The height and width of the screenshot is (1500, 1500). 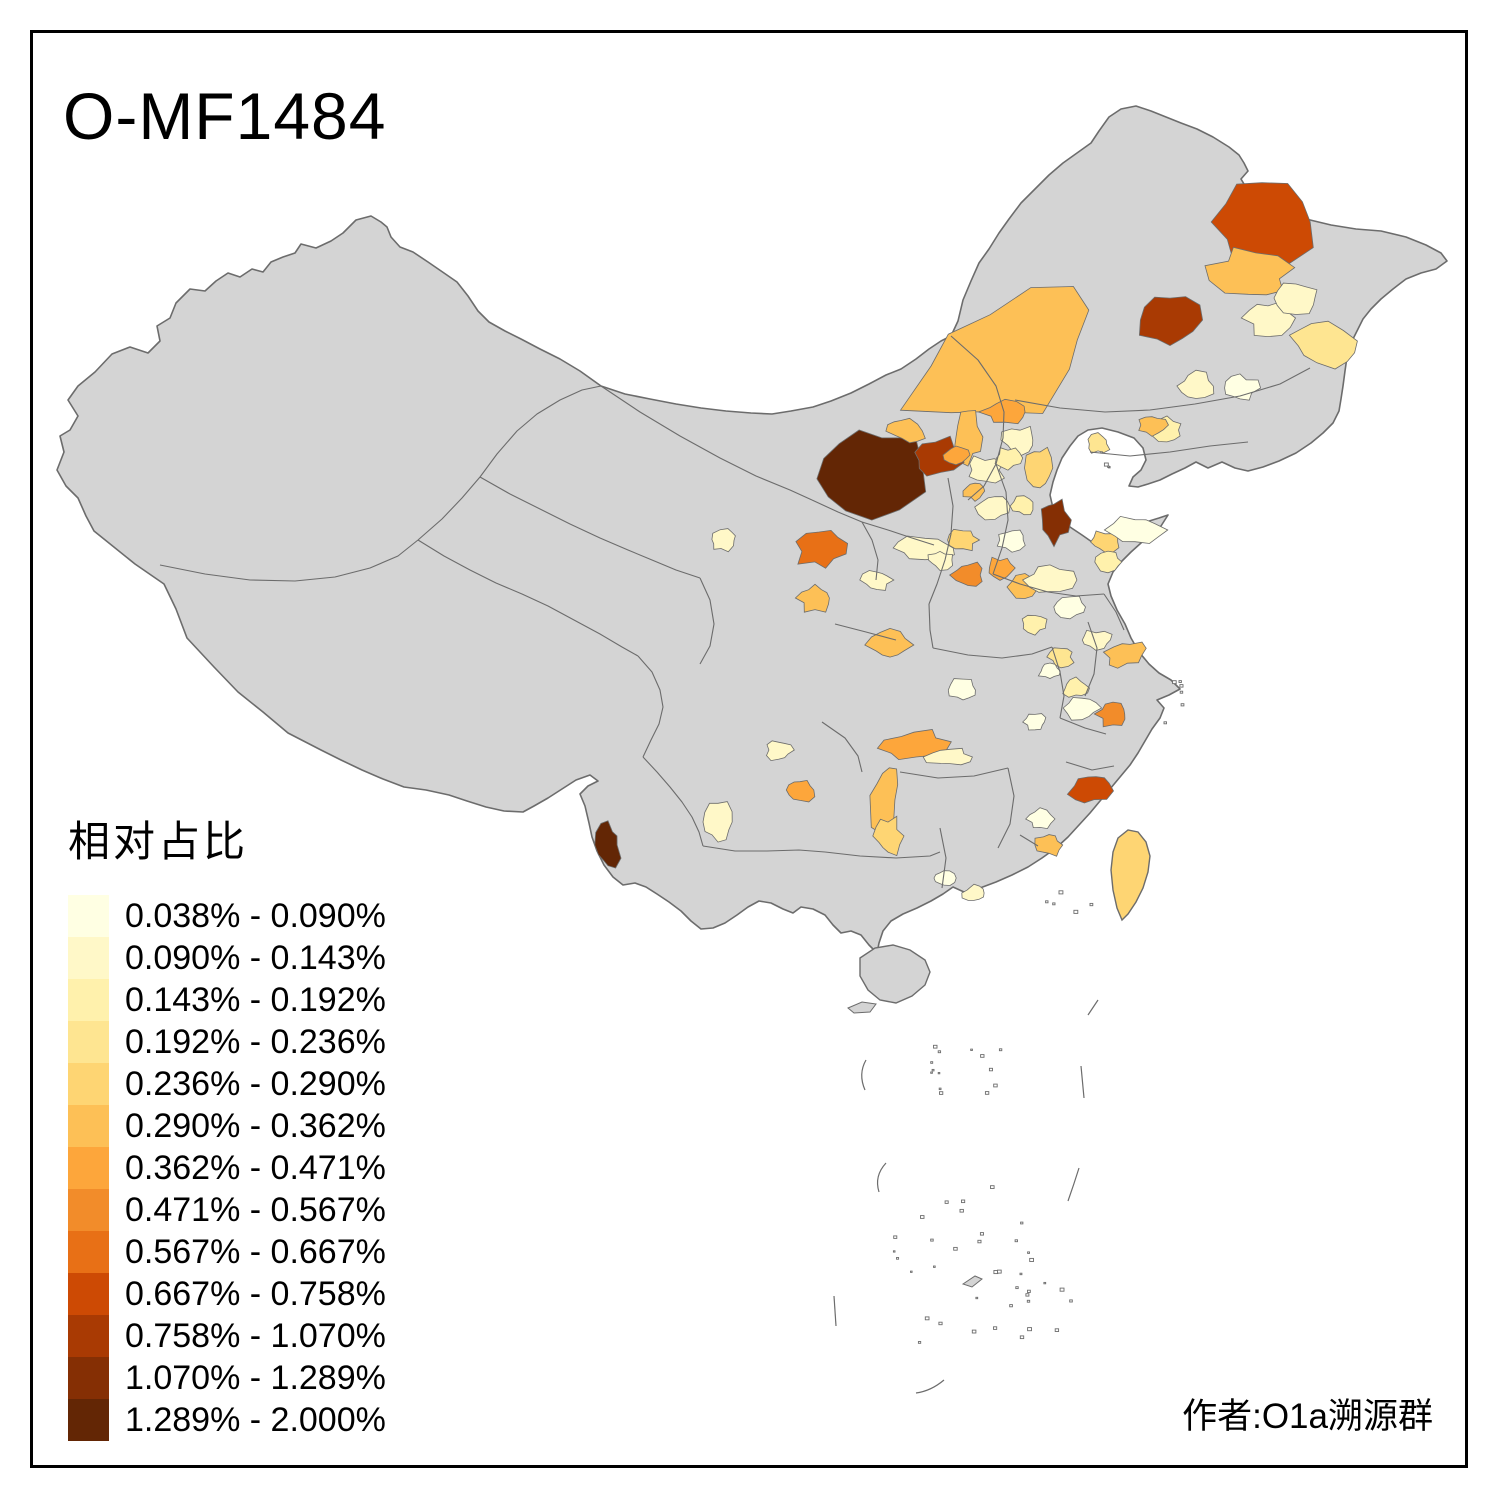 I want to click on legend-bin-label: 1.070% - 1.289%, so click(x=255, y=1378).